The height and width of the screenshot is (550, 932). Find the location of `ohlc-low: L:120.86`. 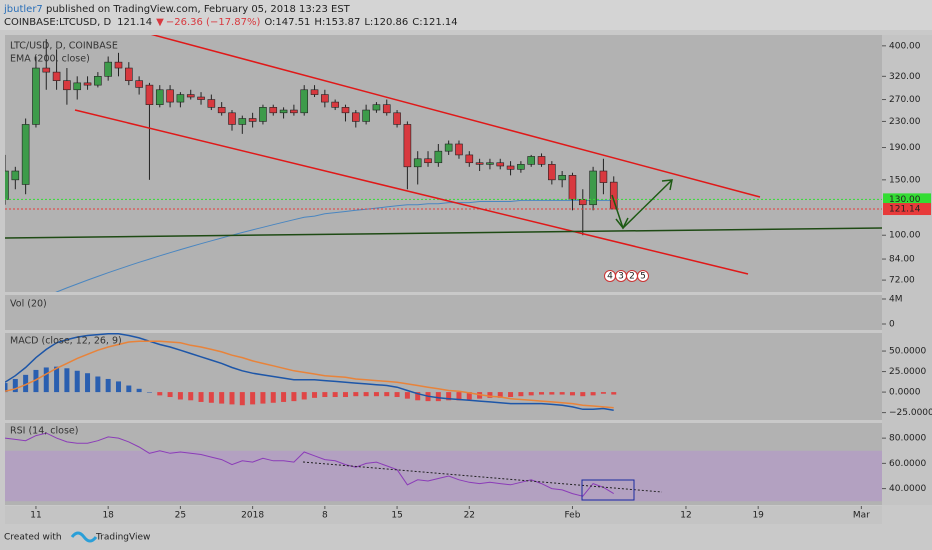

ohlc-low: L:120.86 is located at coordinates (386, 22).